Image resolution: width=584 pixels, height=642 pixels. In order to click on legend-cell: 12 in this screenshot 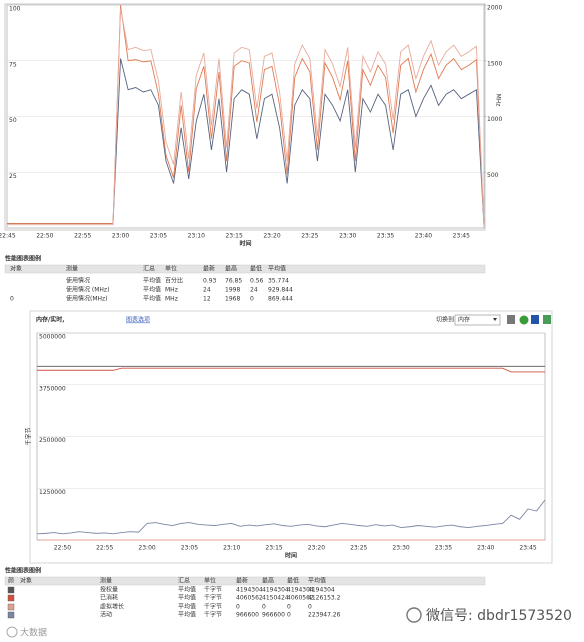, I will do `click(207, 299)`.